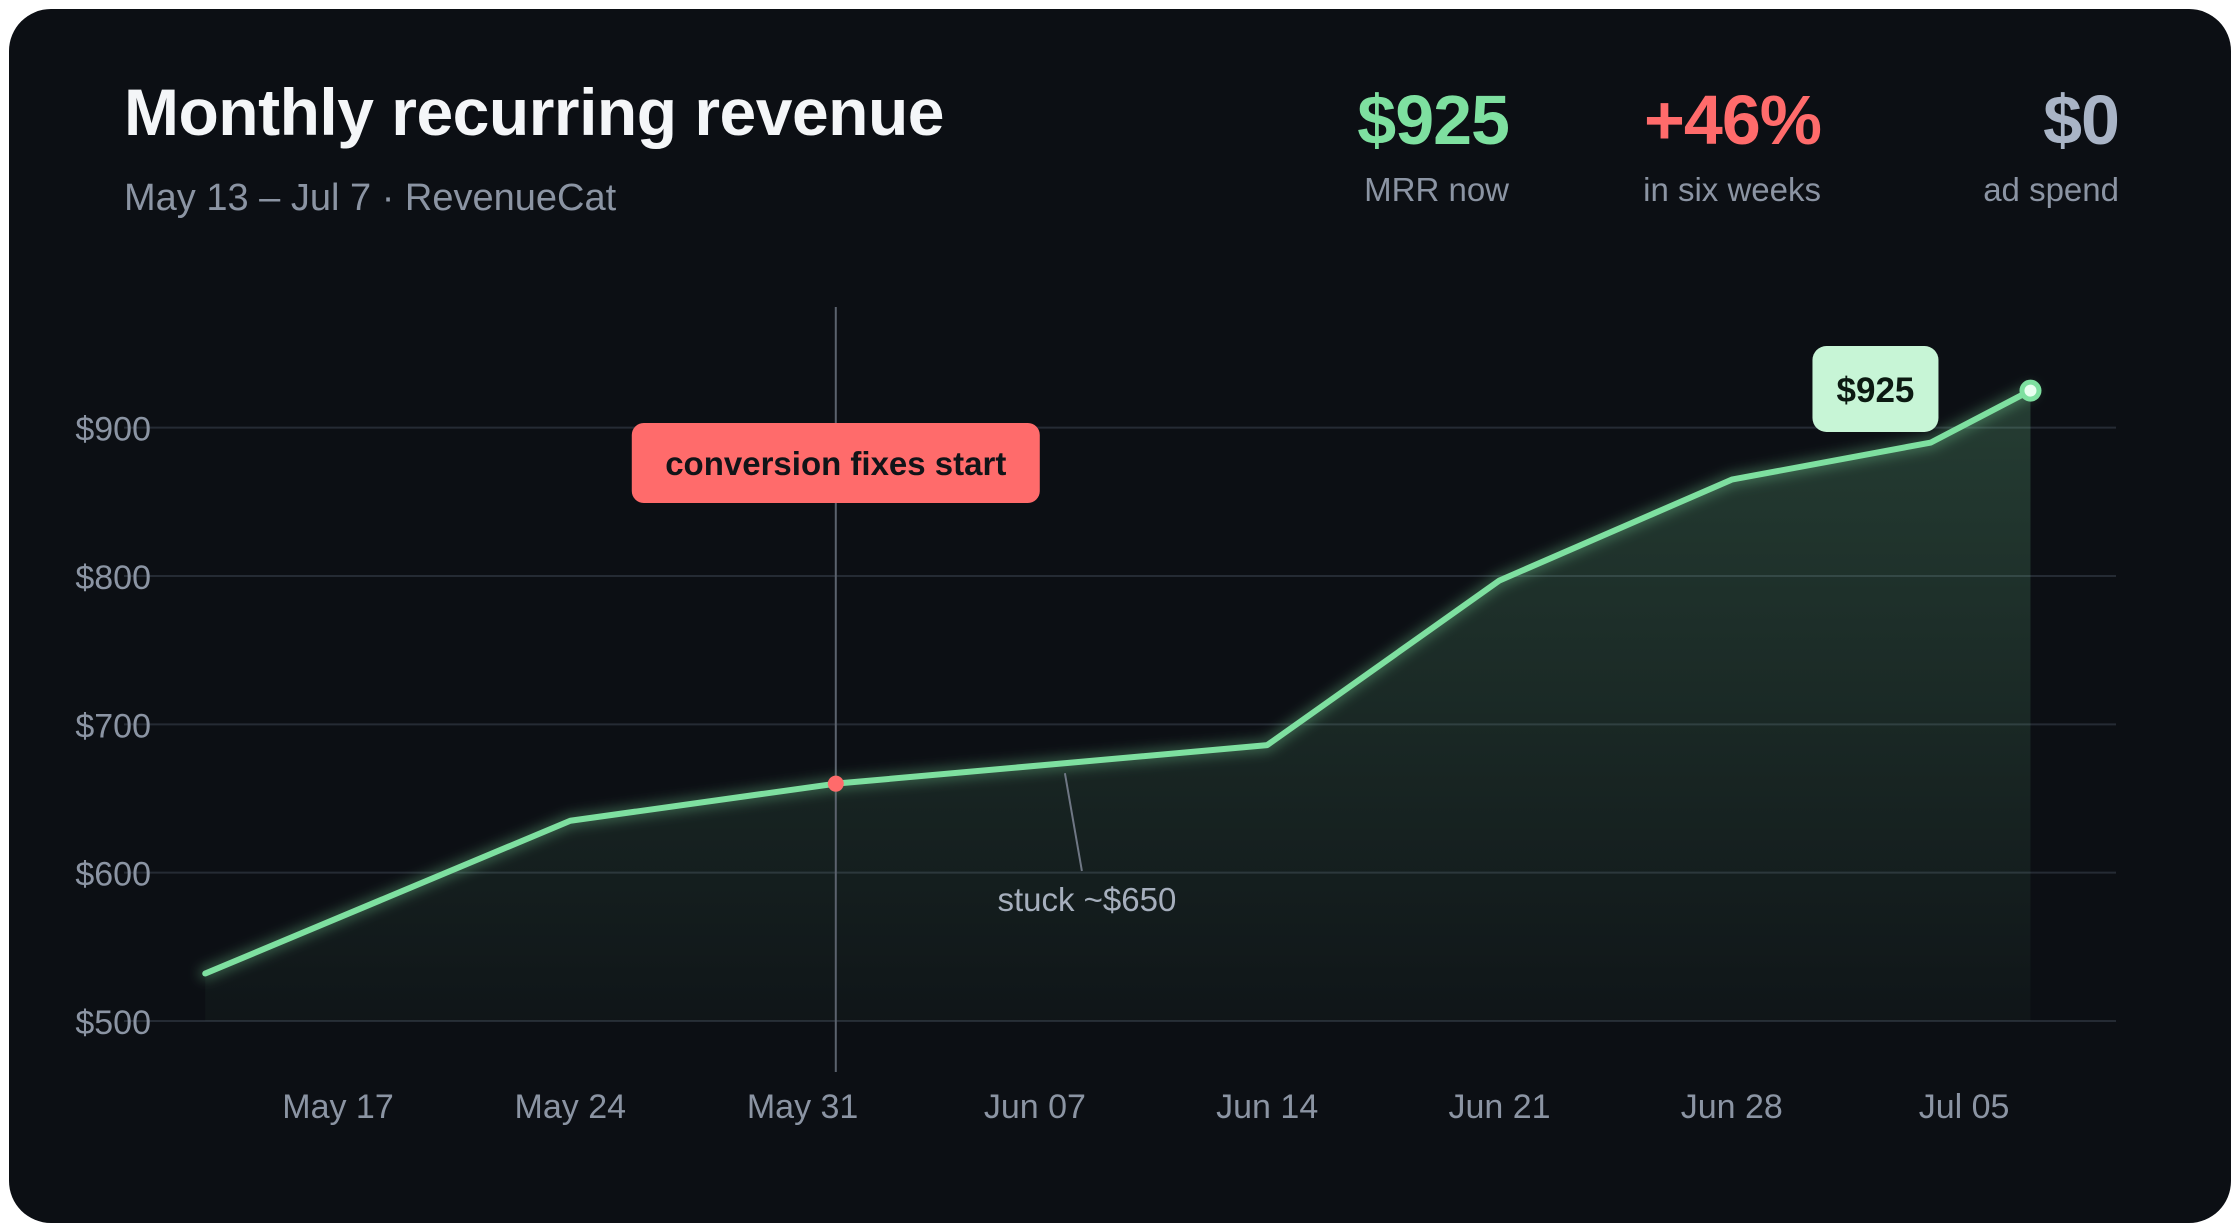 The image size is (2240, 1232). Describe the element at coordinates (1073, 822) in the screenshot. I see `note-leader-line` at that location.